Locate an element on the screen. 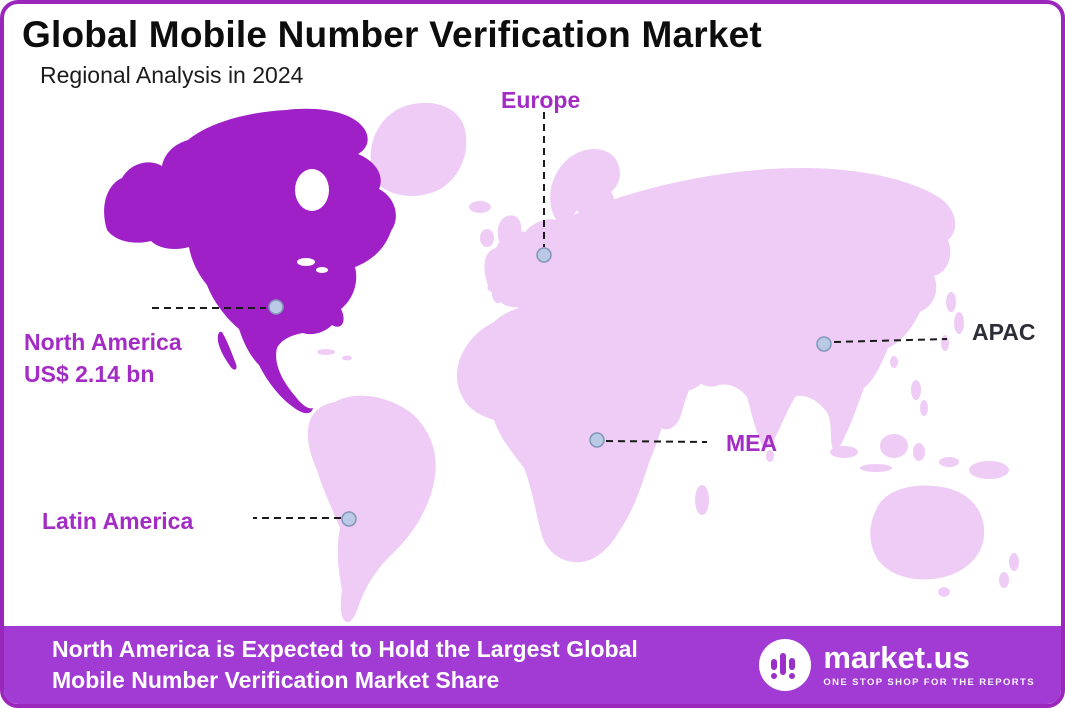 This screenshot has width=1065, height=708. marker-dot-mea is located at coordinates (597, 440).